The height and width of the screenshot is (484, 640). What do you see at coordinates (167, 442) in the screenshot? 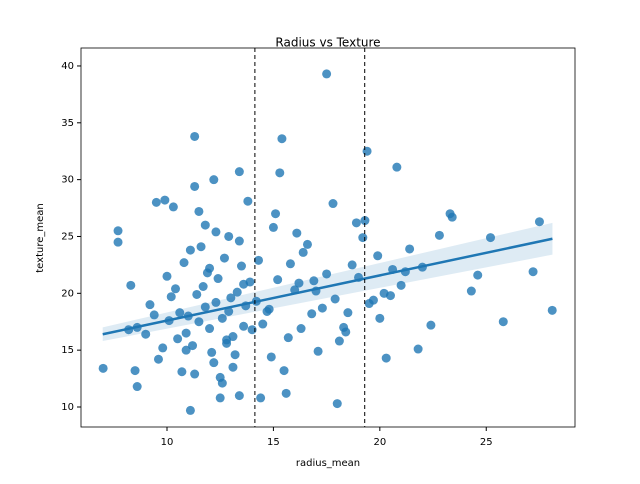
I see `x-tick-label: 10` at bounding box center [167, 442].